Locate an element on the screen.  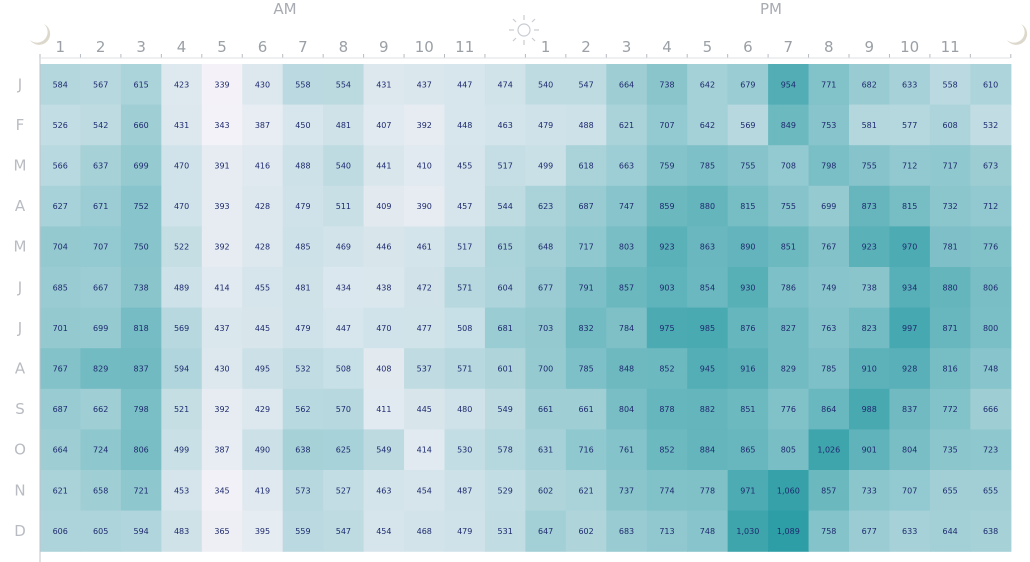
cell-value-label: 1,026 is located at coordinates (828, 450).